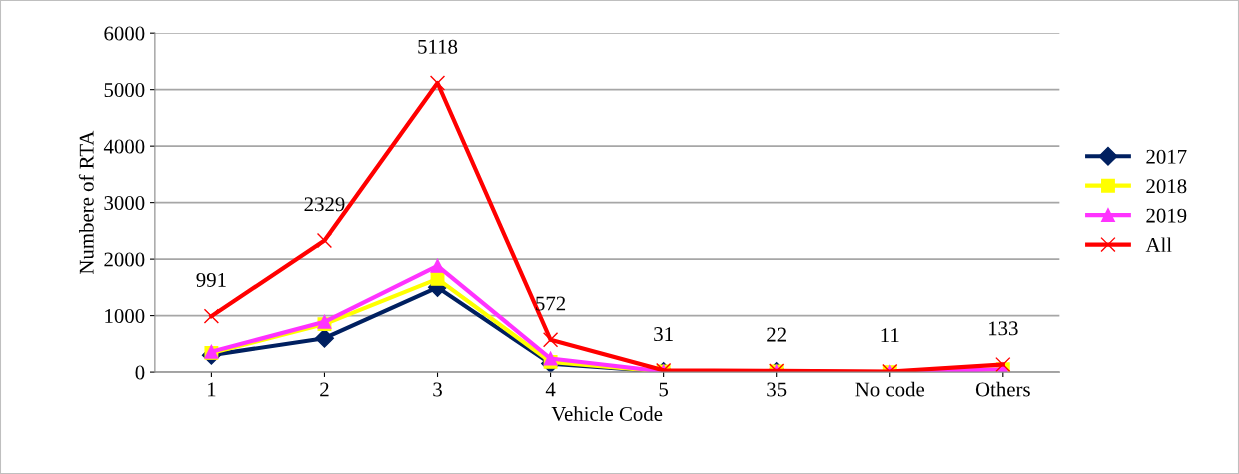  What do you see at coordinates (124, 259) in the screenshot?
I see `y-tick-label: 2000` at bounding box center [124, 259].